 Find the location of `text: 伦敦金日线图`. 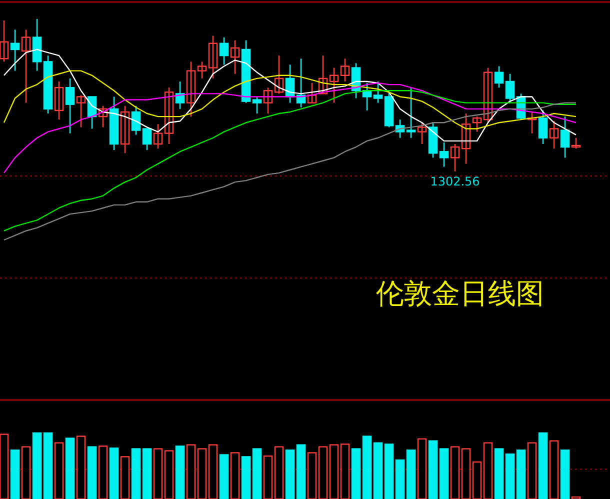

text: 伦敦金日线图 is located at coordinates (460, 294).